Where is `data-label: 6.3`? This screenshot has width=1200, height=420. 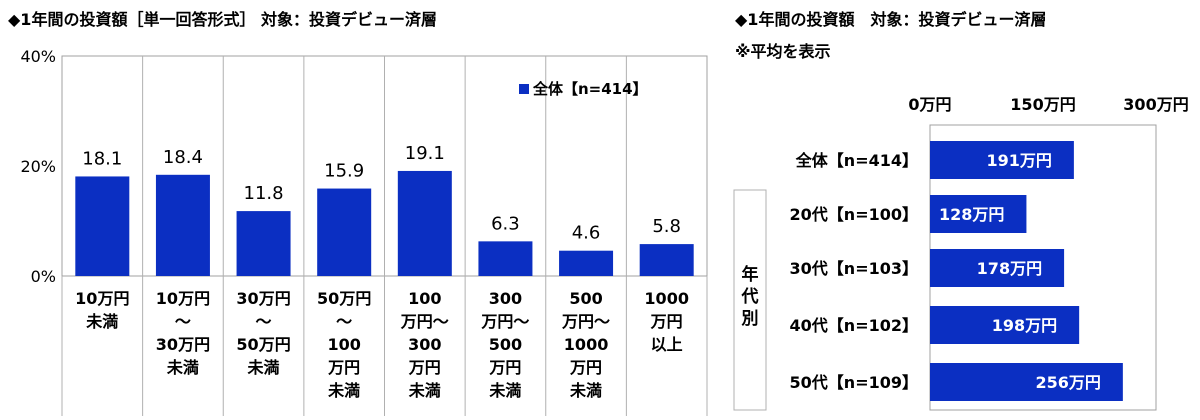
data-label: 6.3 is located at coordinates (505, 223).